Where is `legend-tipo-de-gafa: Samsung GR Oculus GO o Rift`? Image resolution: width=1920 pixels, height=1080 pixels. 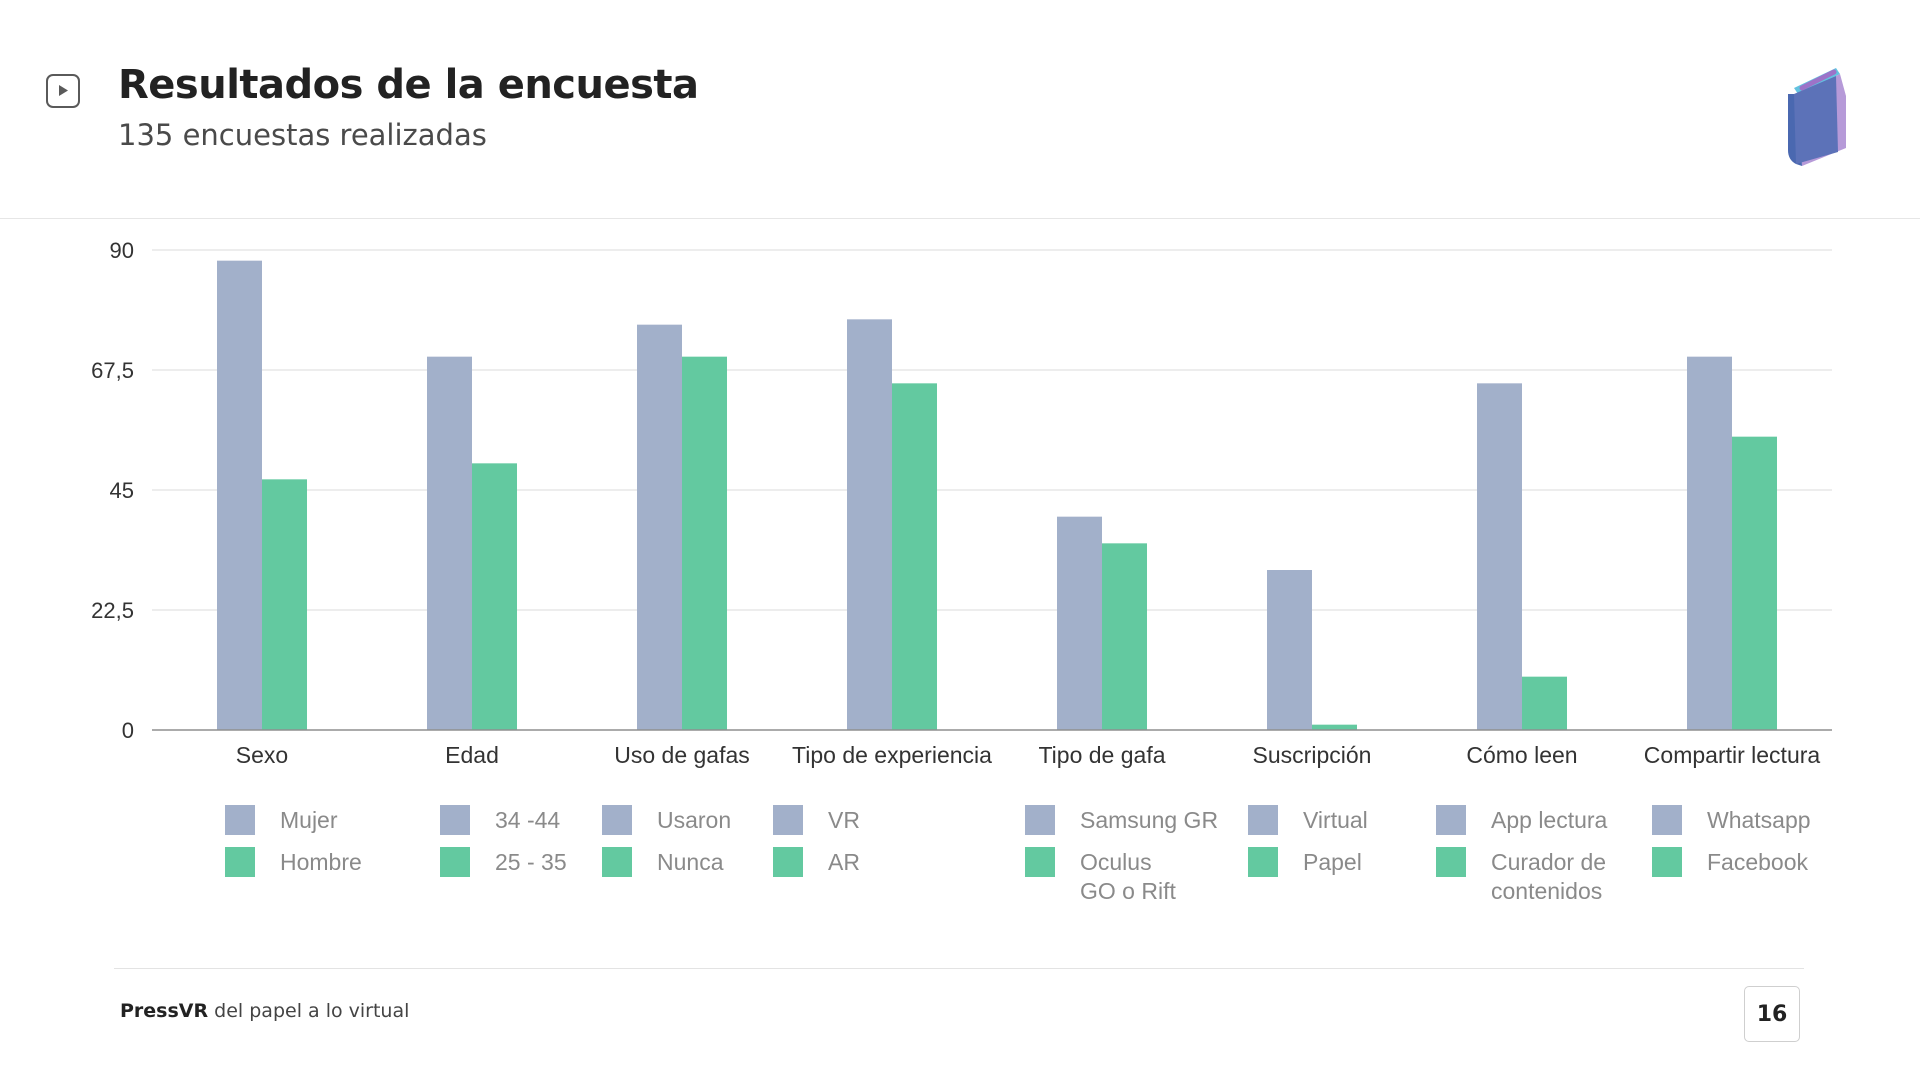
legend-tipo-de-gafa: Samsung GR Oculus GO o Rift is located at coordinates (1121, 854).